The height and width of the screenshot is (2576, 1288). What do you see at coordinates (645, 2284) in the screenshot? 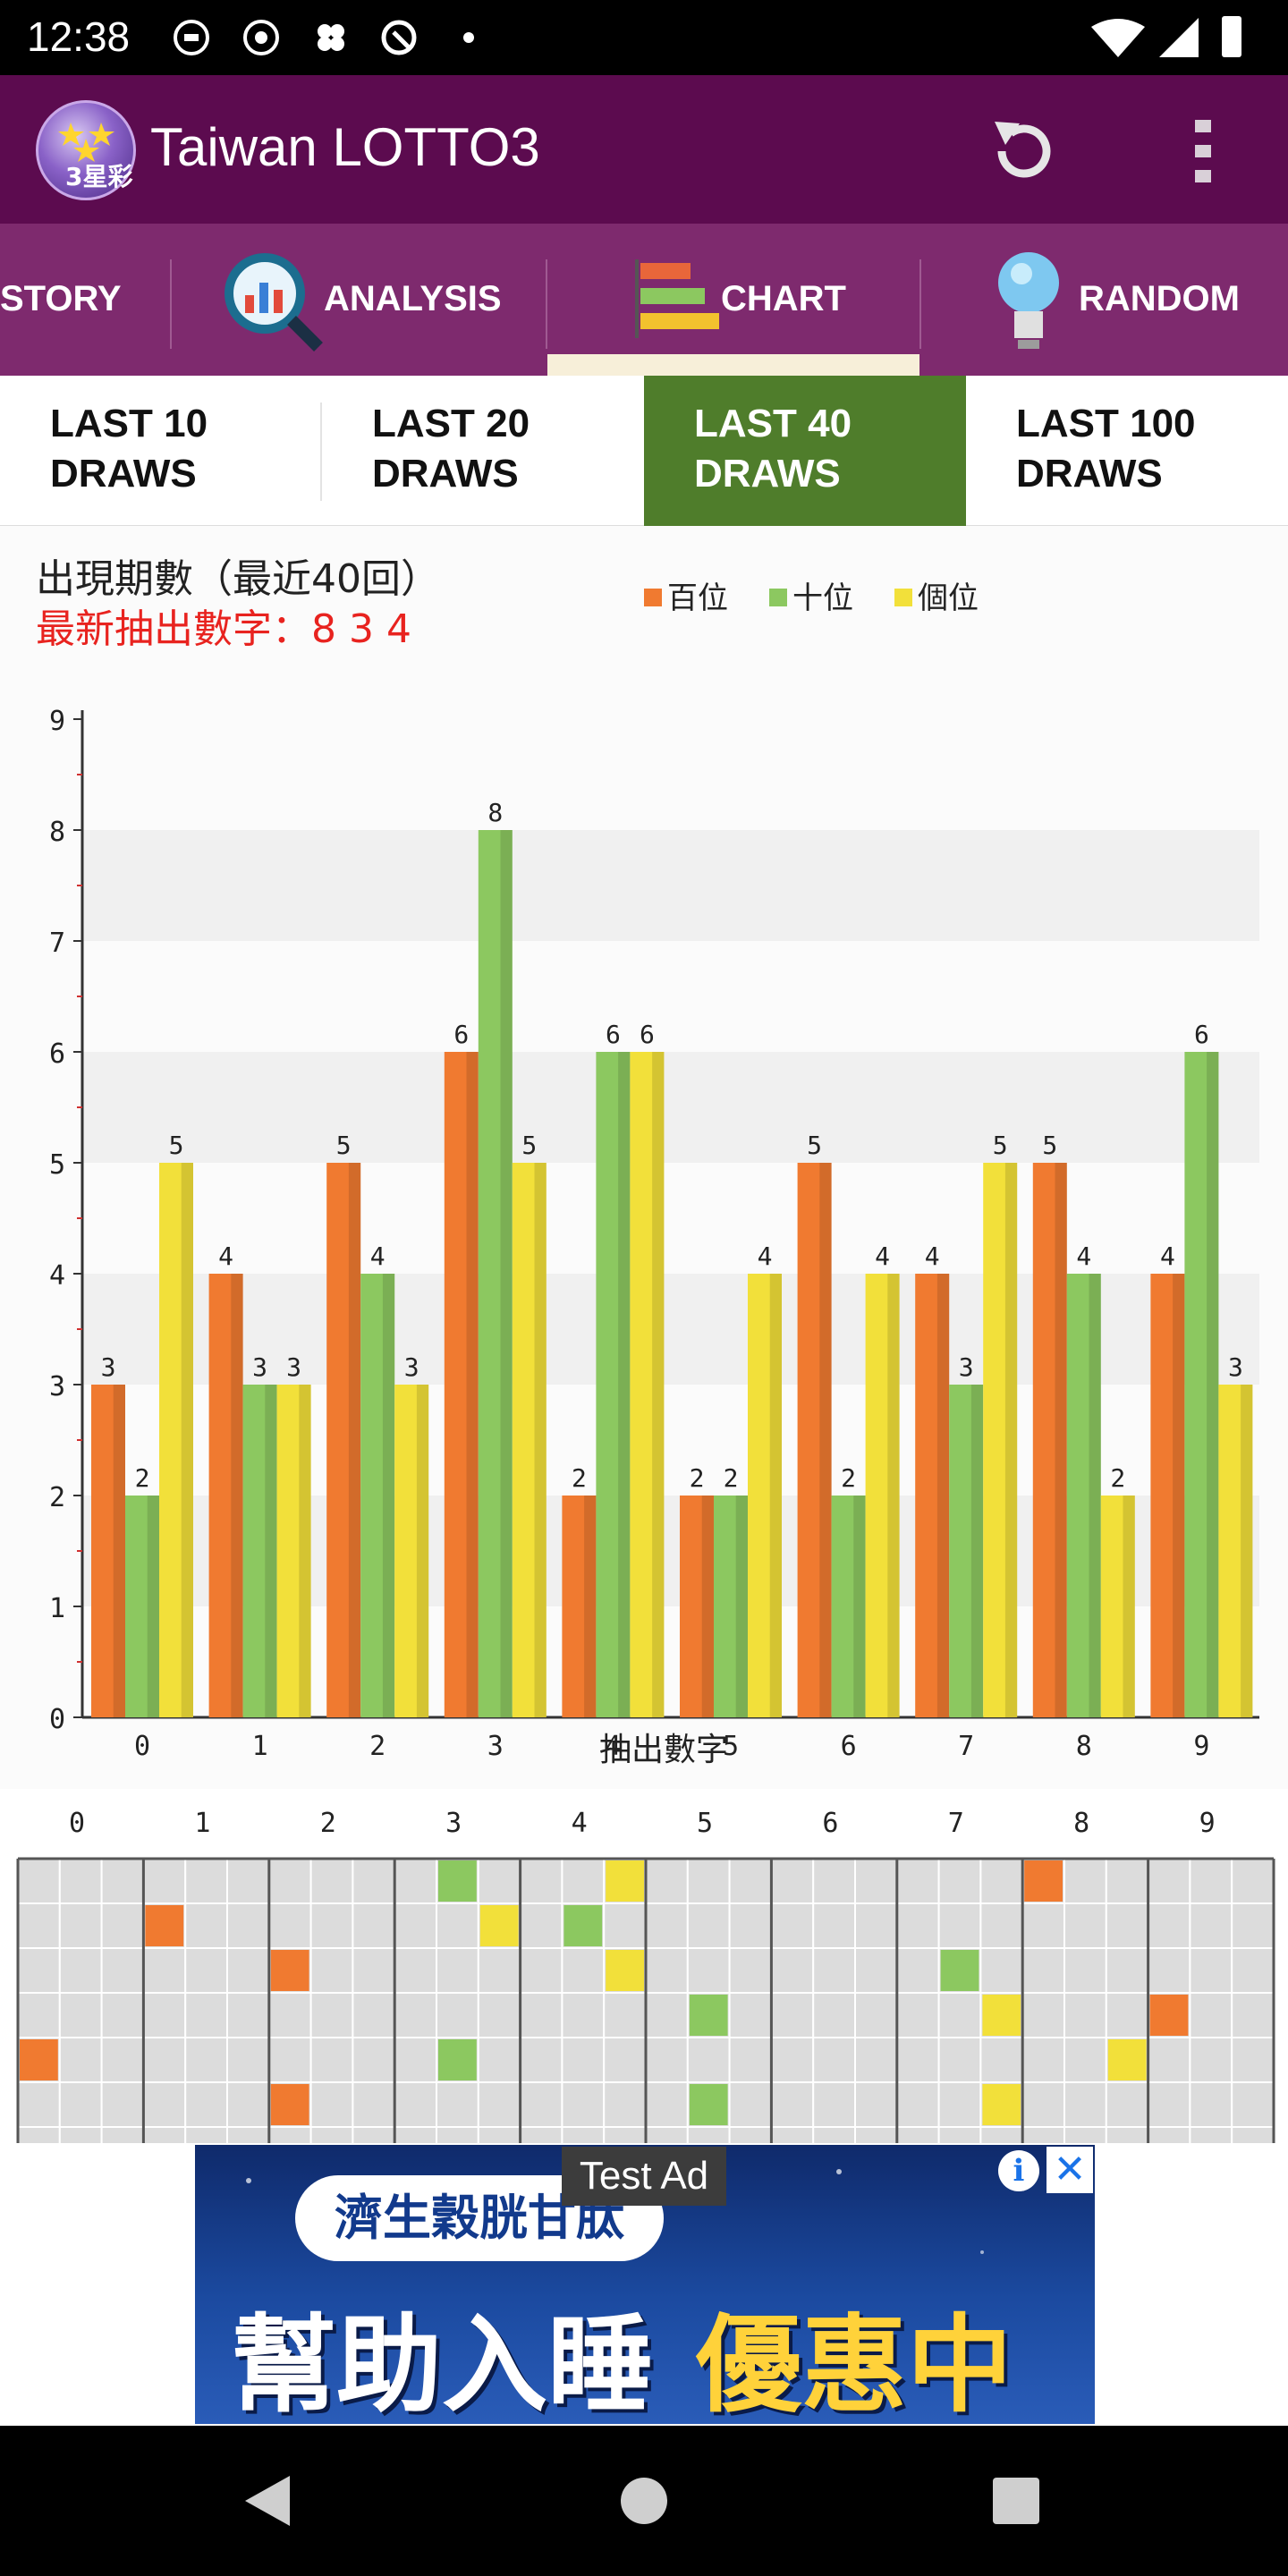
I see `ad-banner: 濟生穀胱甘肽 幫助入睡 優惠中` at bounding box center [645, 2284].